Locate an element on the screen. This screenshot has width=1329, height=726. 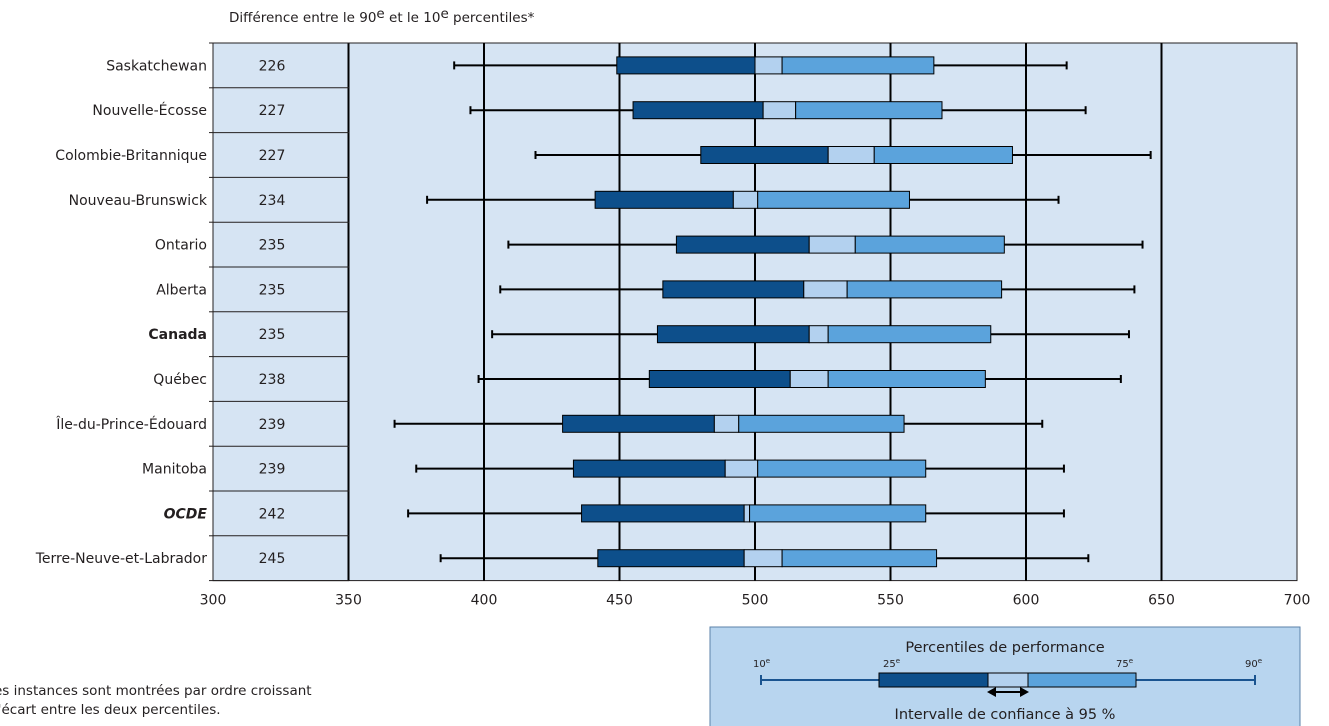
row-label: Terre-Neuve-et-Labrador is located at coordinates (121, 559).